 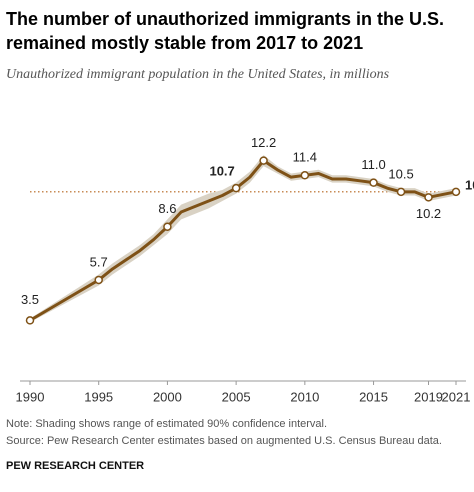 What do you see at coordinates (373, 164) in the screenshot?
I see `value-label: 11.0` at bounding box center [373, 164].